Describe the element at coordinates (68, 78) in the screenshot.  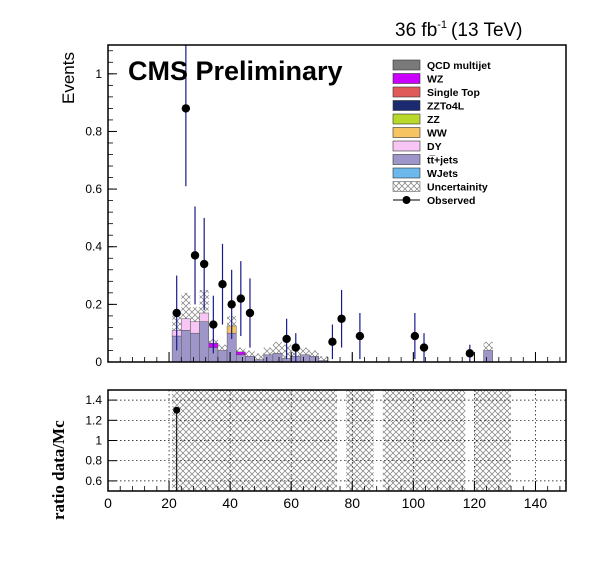
I see `y-axis-label: Events` at that location.